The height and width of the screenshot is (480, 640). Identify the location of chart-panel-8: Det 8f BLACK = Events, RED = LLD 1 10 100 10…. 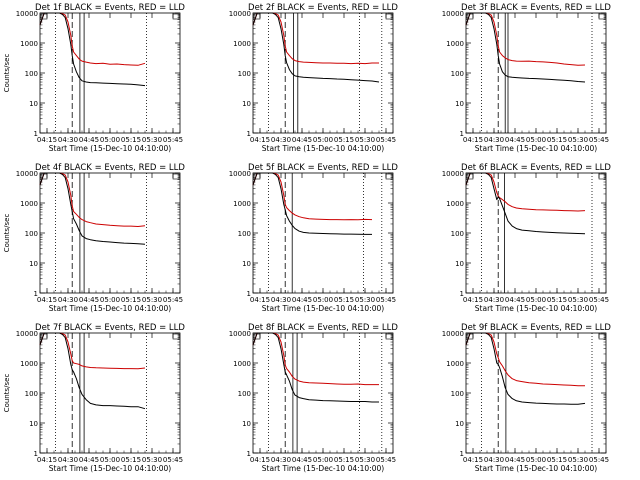
(314, 398).